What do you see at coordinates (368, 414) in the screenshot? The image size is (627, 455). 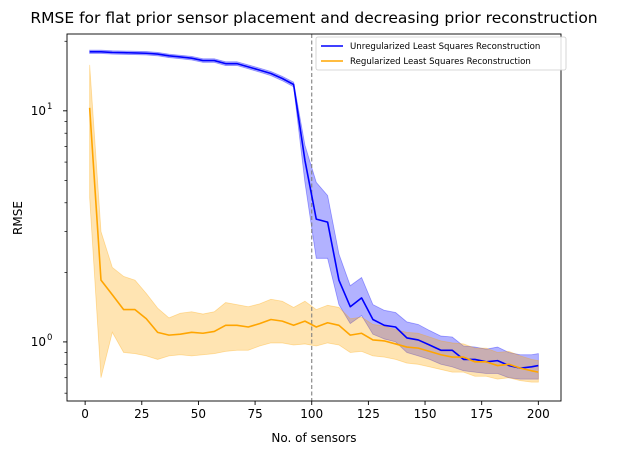 I see `x-tick-label: 125` at bounding box center [368, 414].